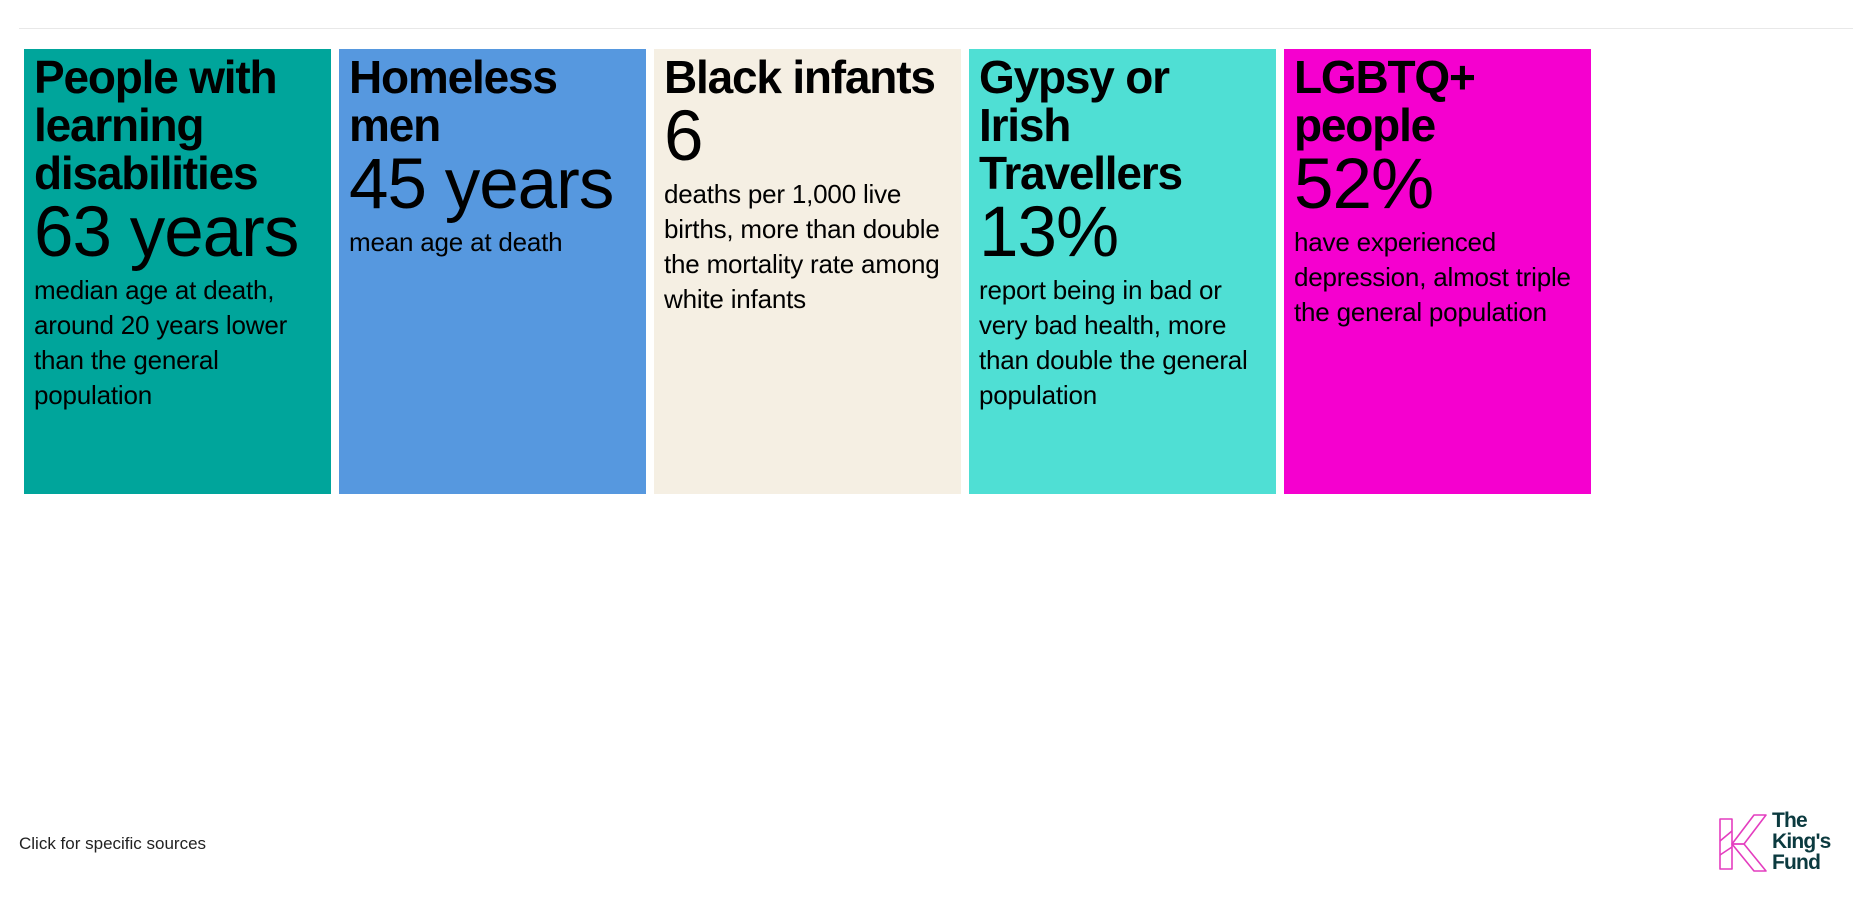 This screenshot has width=1872, height=914. I want to click on card-title: Homeless men, so click(453, 101).